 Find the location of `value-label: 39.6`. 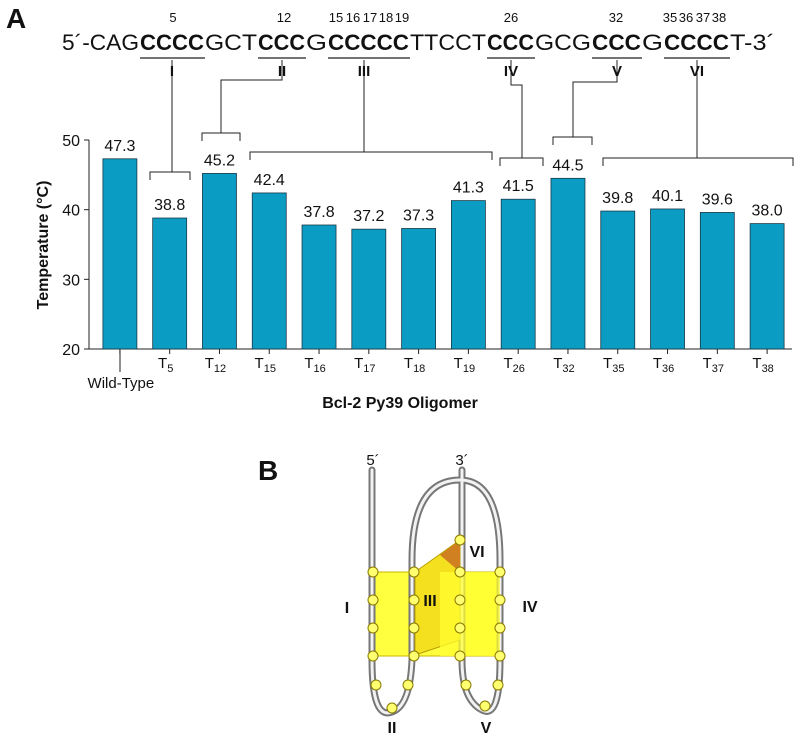

value-label: 39.6 is located at coordinates (717, 199).